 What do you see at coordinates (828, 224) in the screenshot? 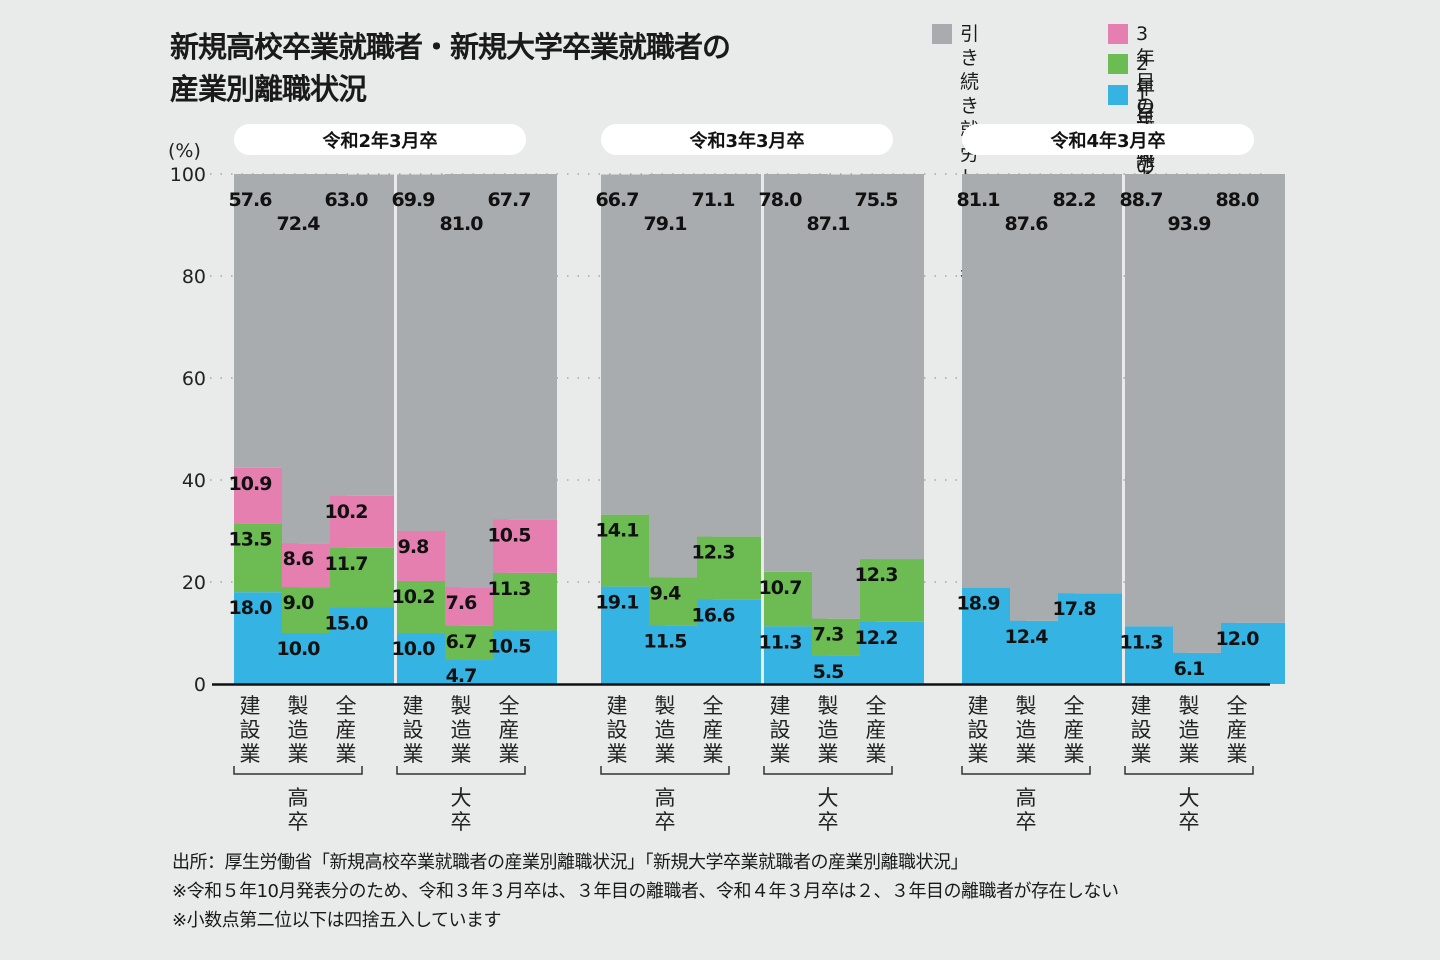
I see `data-label-remaining: 87.1` at bounding box center [828, 224].